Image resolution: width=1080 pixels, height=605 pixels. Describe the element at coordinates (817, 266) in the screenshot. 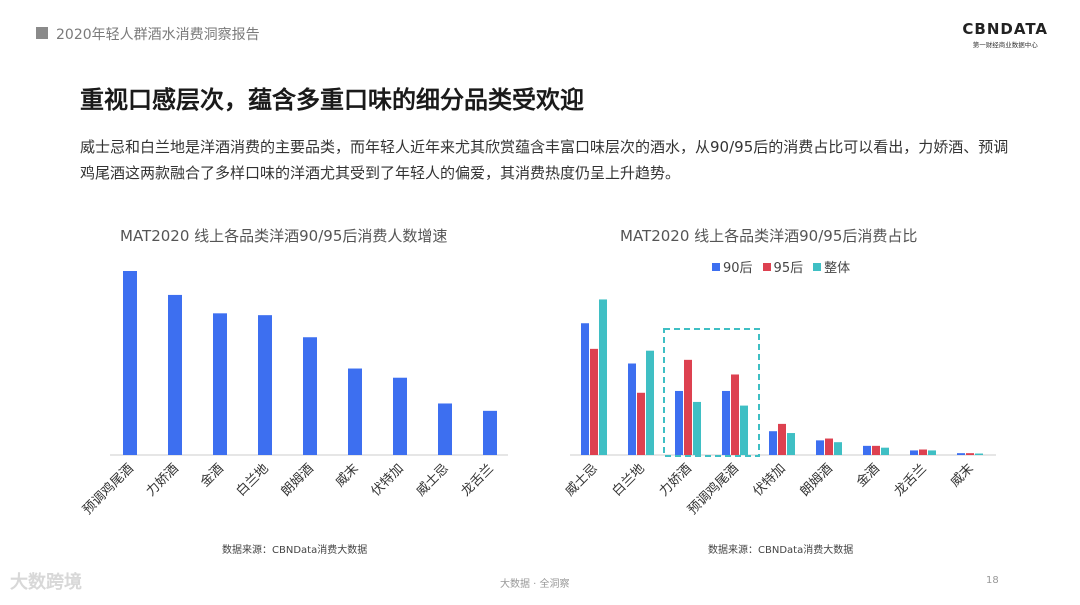

I see `legend-swatch-overall` at that location.